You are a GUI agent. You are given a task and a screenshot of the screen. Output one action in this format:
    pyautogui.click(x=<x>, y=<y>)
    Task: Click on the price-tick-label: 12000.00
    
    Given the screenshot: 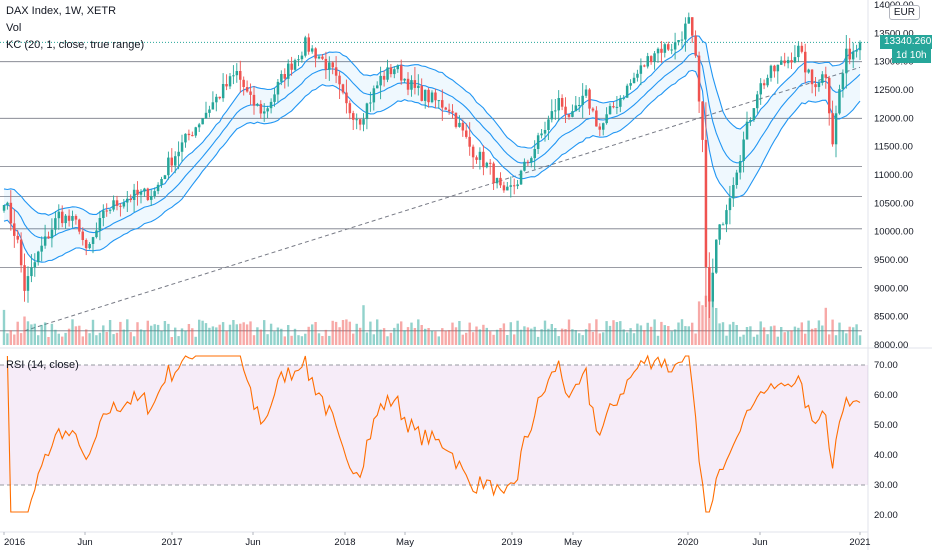 What is the action you would take?
    pyautogui.click(x=894, y=118)
    